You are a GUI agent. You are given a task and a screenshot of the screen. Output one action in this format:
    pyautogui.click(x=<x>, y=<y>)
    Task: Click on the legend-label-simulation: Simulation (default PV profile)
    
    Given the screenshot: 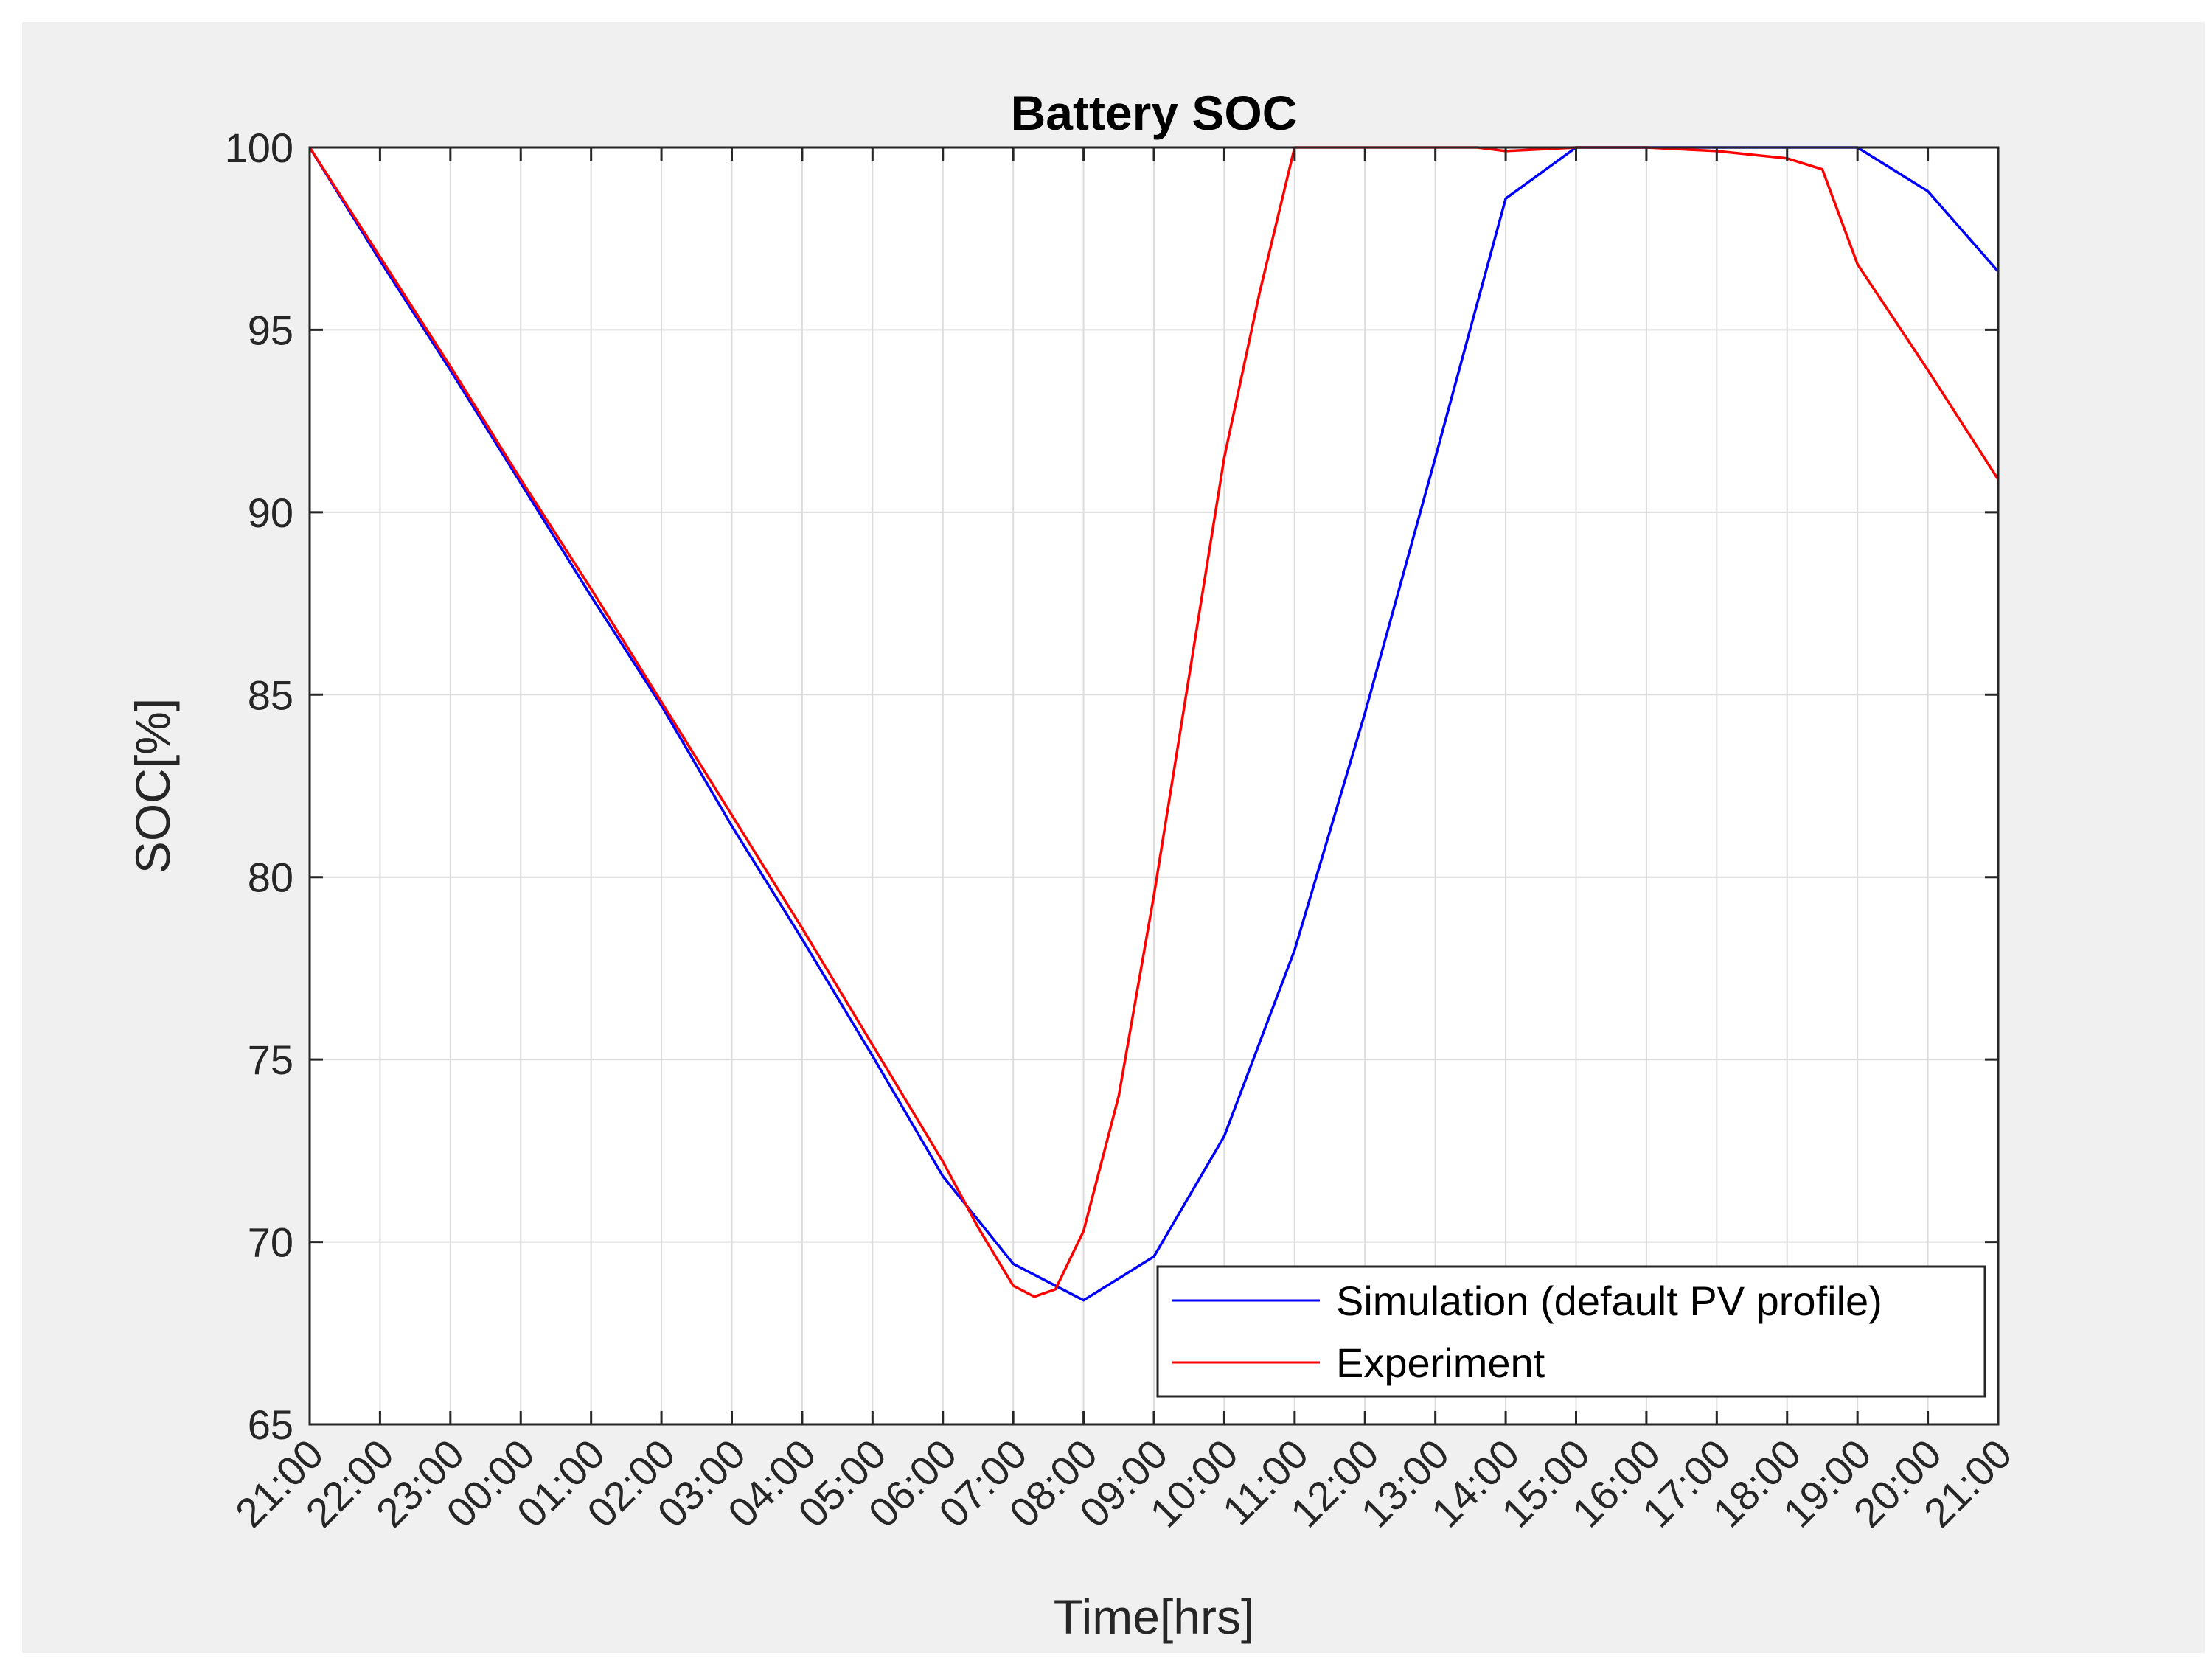 What is the action you would take?
    pyautogui.click(x=1609, y=1301)
    